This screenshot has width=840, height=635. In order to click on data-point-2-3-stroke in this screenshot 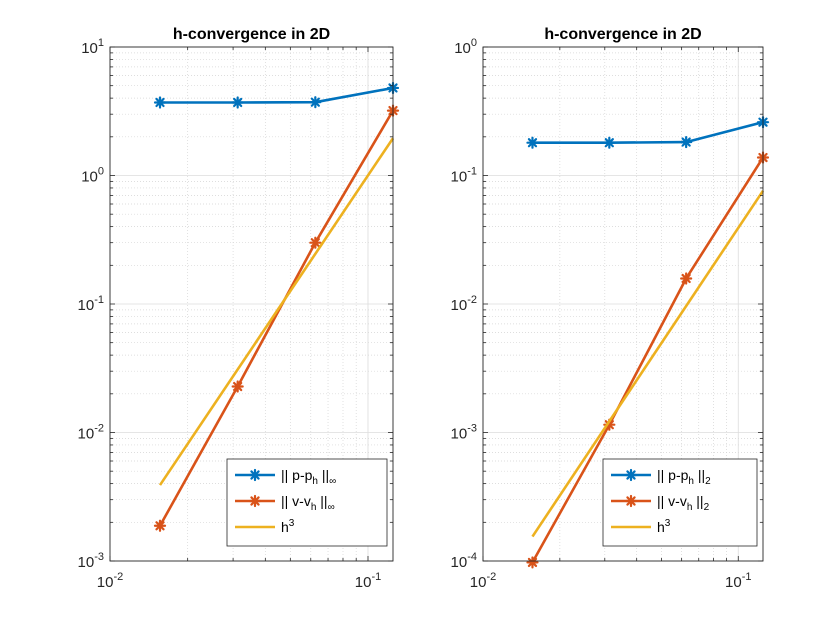, I will do `click(315, 243)`.